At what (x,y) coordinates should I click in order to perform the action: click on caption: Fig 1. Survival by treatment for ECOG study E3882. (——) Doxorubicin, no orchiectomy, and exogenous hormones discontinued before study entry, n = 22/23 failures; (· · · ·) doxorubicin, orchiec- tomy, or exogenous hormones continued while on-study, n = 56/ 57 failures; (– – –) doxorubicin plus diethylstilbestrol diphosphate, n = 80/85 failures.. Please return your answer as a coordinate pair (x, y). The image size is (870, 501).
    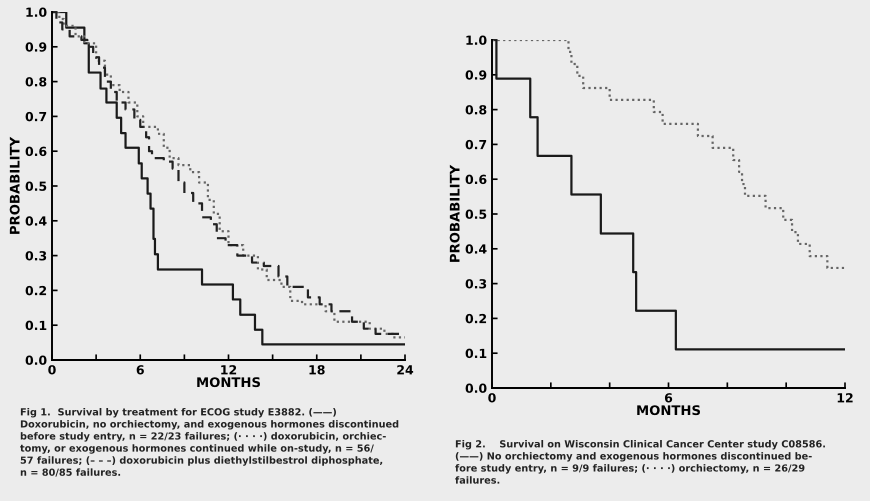
    Looking at the image, I should click on (209, 442).